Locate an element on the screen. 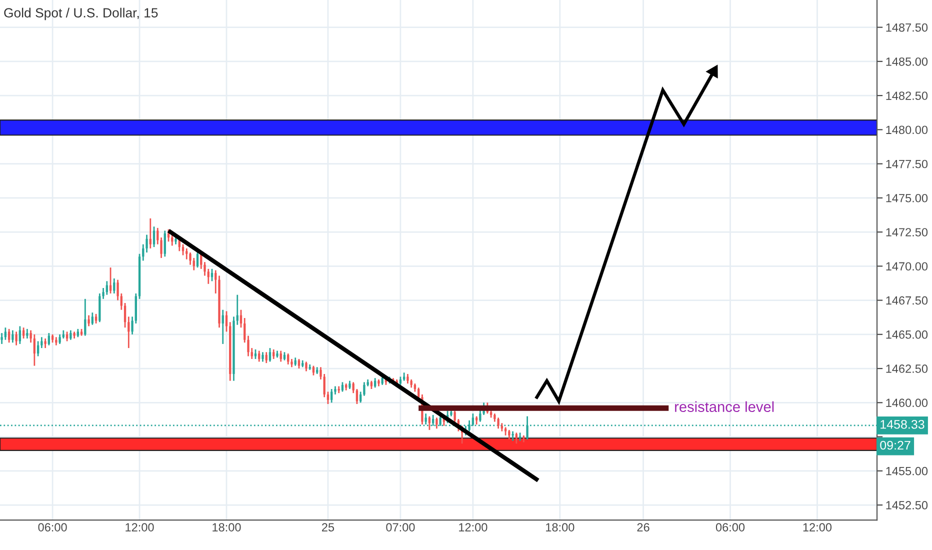  series-label: resistance level is located at coordinates (724, 406).